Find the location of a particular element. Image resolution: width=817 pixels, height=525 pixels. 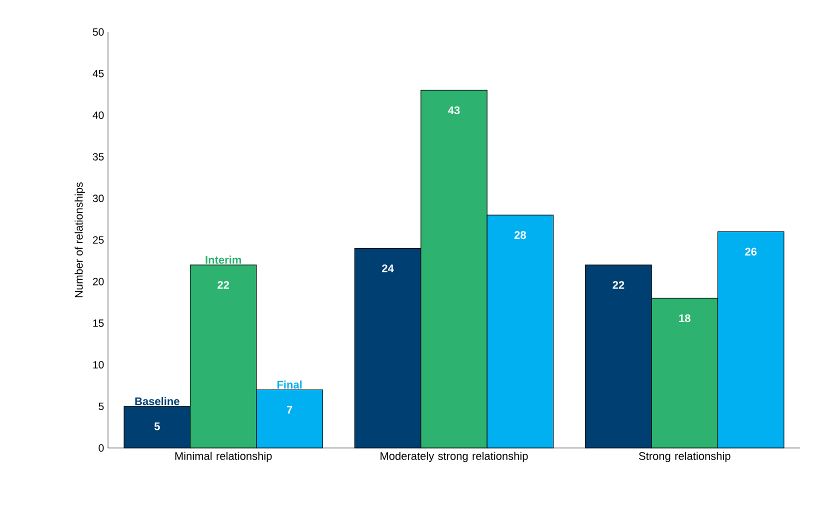

y-tick-label: 15 is located at coordinates (98, 323).